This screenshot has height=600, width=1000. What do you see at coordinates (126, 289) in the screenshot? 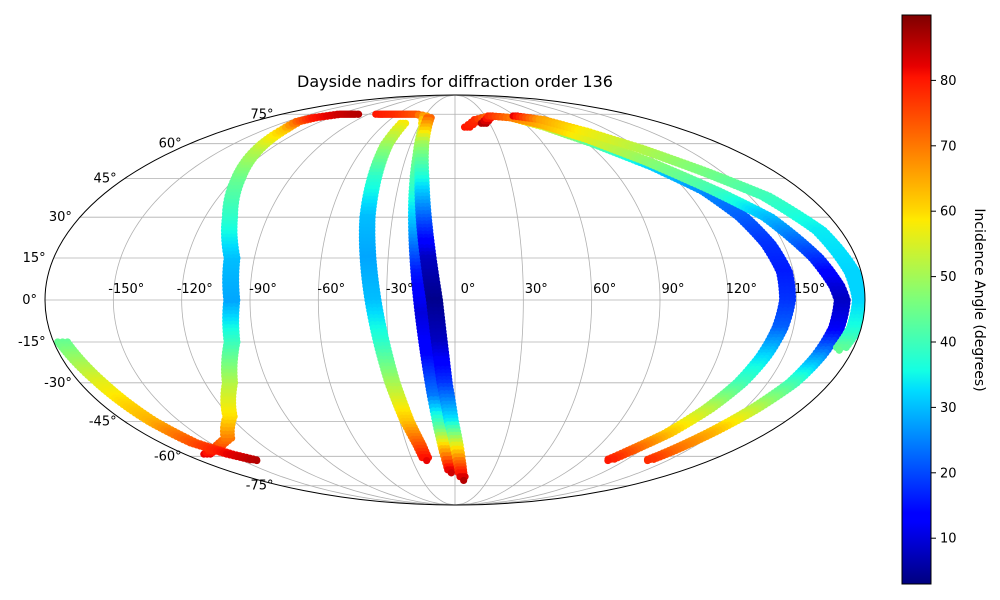
I see `longitude-tick-label: -150°` at bounding box center [126, 289].